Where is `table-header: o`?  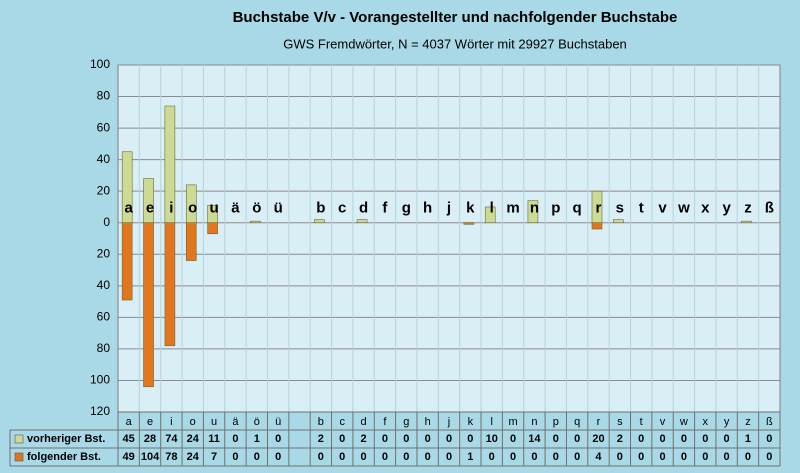
table-header: o is located at coordinates (193, 422).